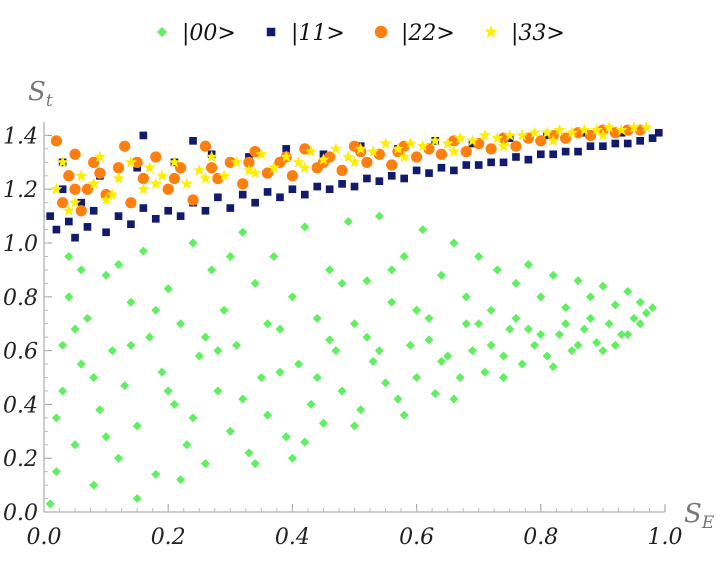 Image resolution: width=720 pixels, height=562 pixels. I want to click on legend-label: |11>, so click(318, 33).